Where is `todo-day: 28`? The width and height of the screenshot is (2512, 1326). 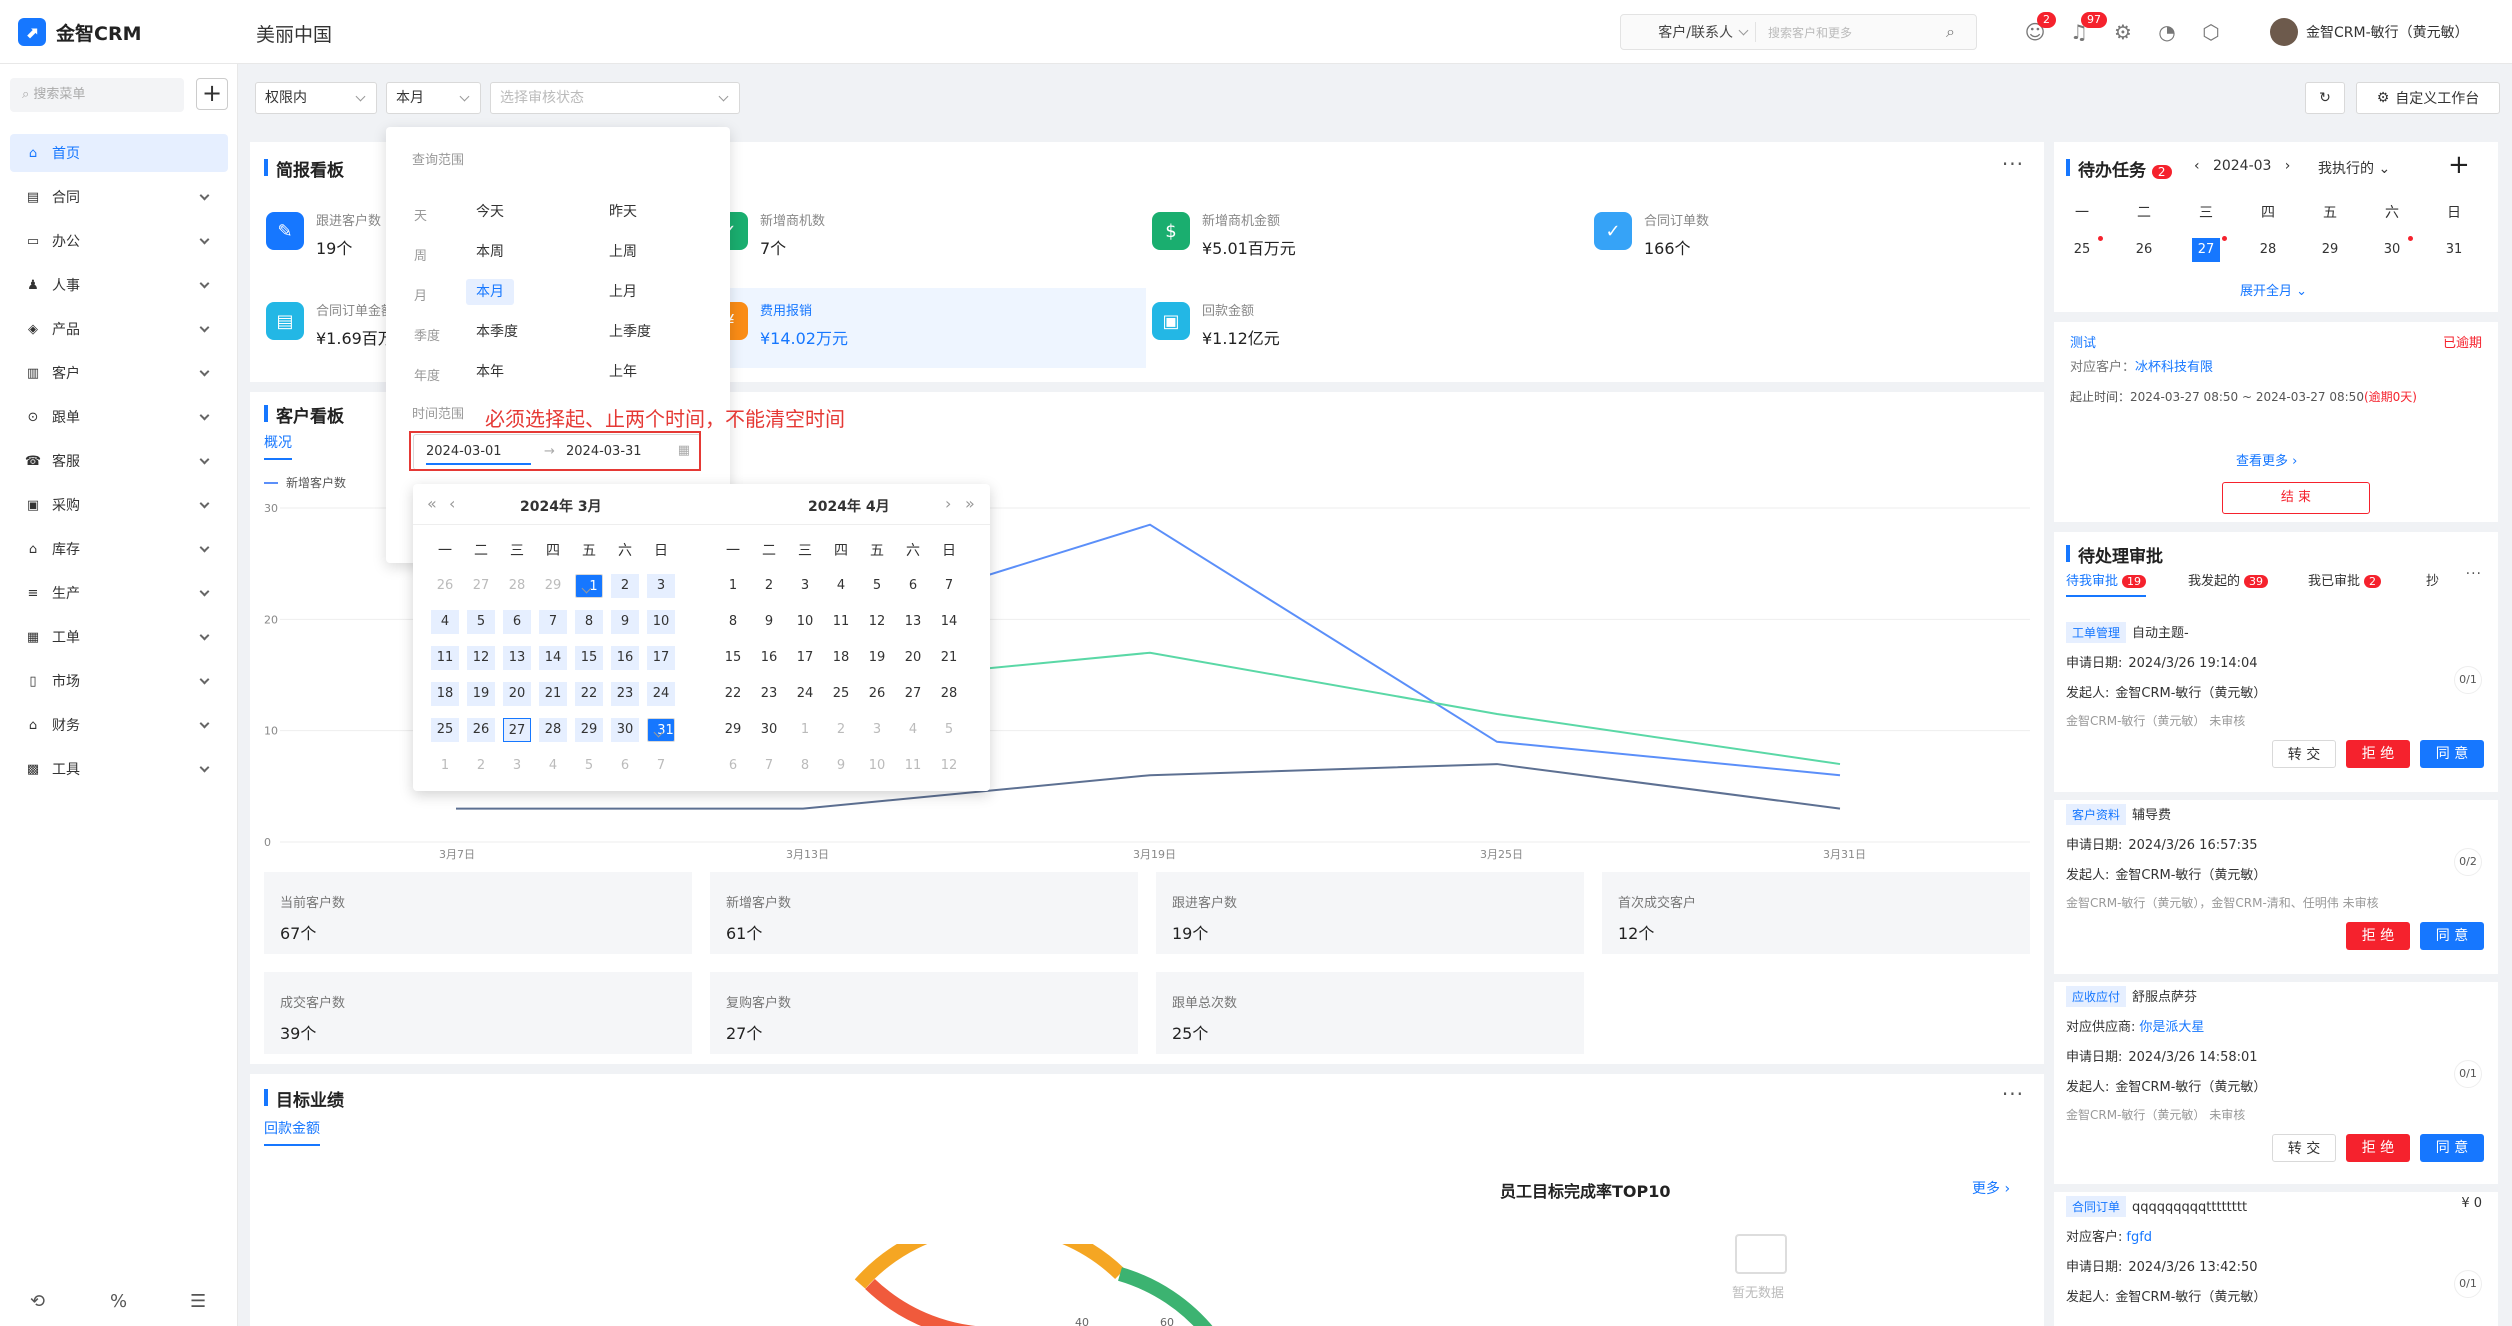
todo-day: 28 is located at coordinates (2268, 249).